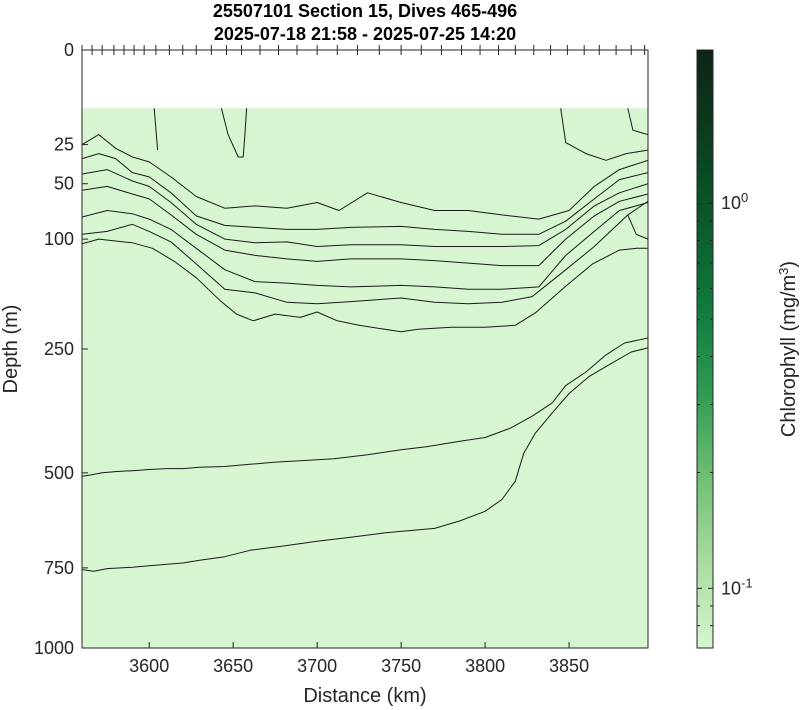 This screenshot has height=710, width=800. Describe the element at coordinates (569, 666) in the screenshot. I see `x-tick-label: 3850` at that location.